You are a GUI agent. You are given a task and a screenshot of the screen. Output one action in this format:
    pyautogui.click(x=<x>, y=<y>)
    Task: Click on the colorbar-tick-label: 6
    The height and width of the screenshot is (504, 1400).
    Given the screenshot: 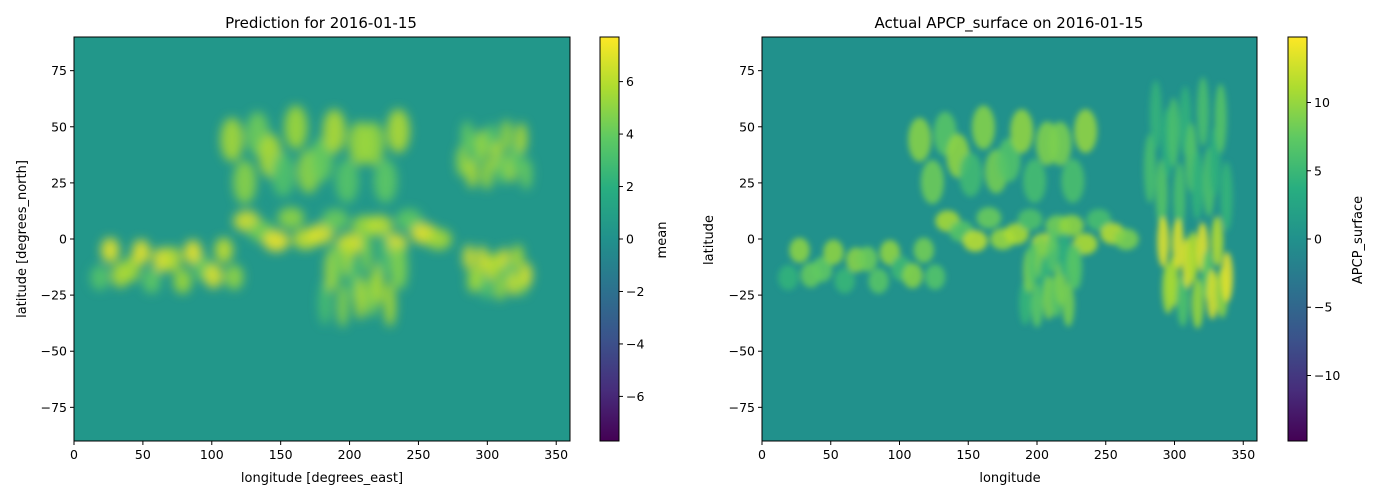 What is the action you would take?
    pyautogui.click(x=630, y=81)
    